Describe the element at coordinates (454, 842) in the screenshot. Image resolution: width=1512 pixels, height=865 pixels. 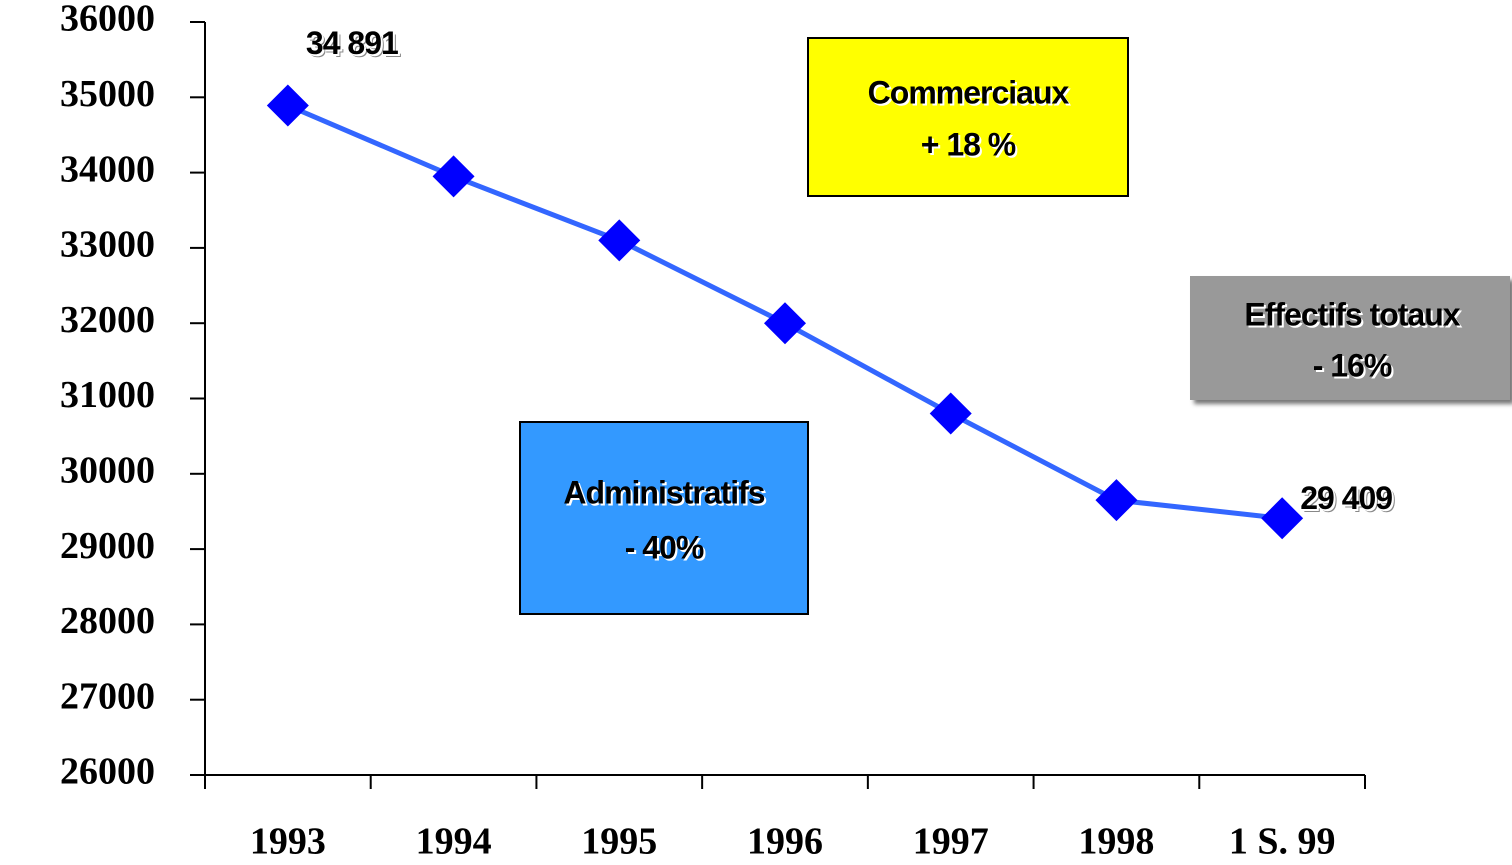
I see `x-tick-label: 1994` at that location.